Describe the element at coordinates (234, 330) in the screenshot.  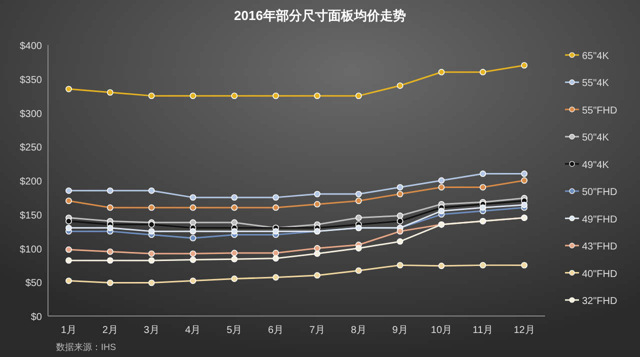
I see `x-tick-label: 5月` at that location.